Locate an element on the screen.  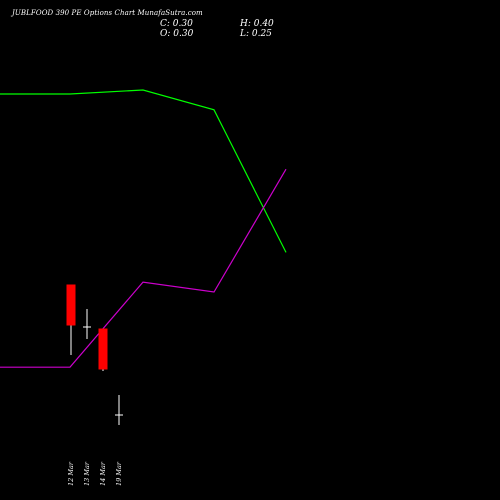
open-value: O: 0.30 is located at coordinates (177, 34).